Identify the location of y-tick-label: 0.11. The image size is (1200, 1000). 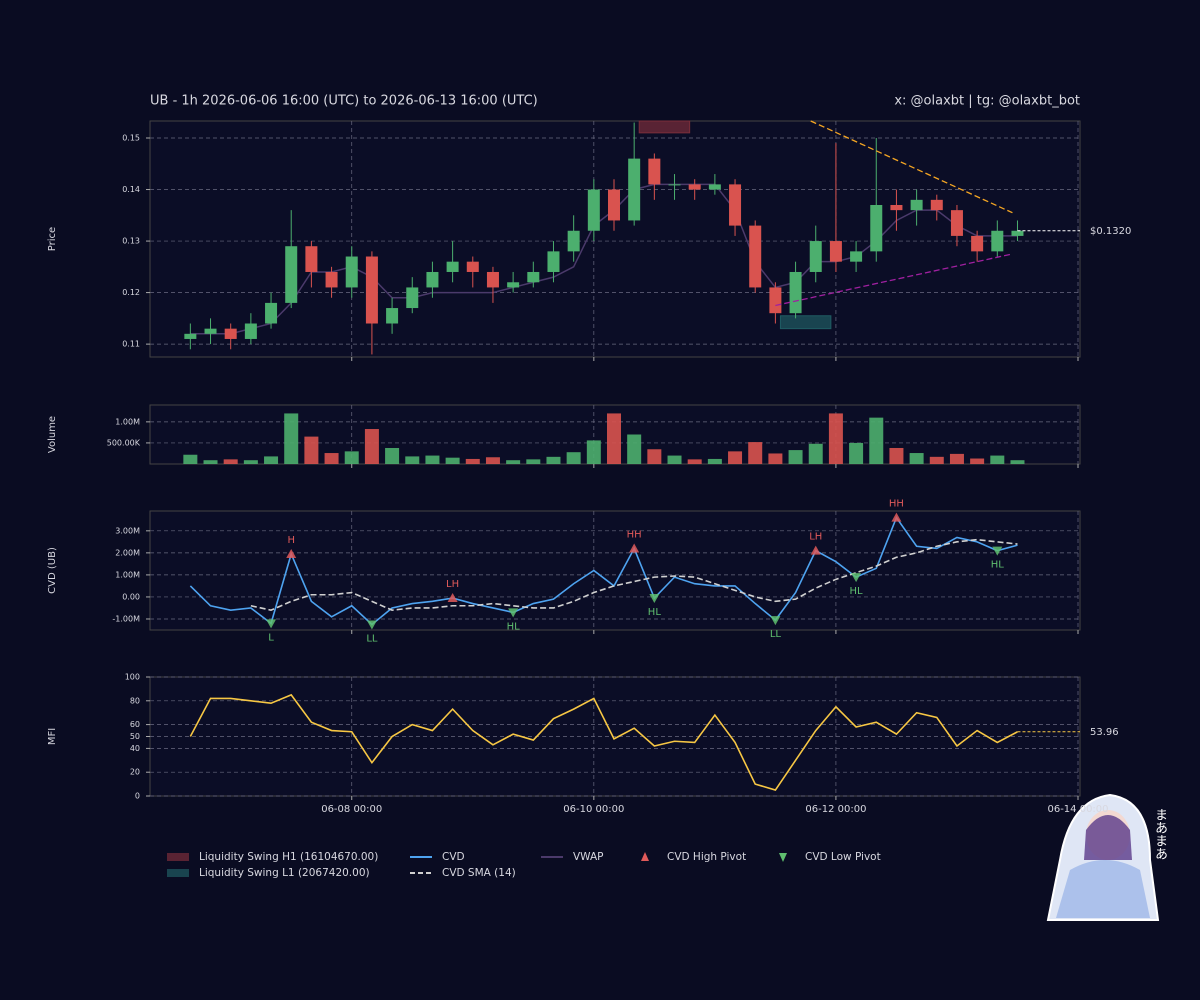
(131, 344).